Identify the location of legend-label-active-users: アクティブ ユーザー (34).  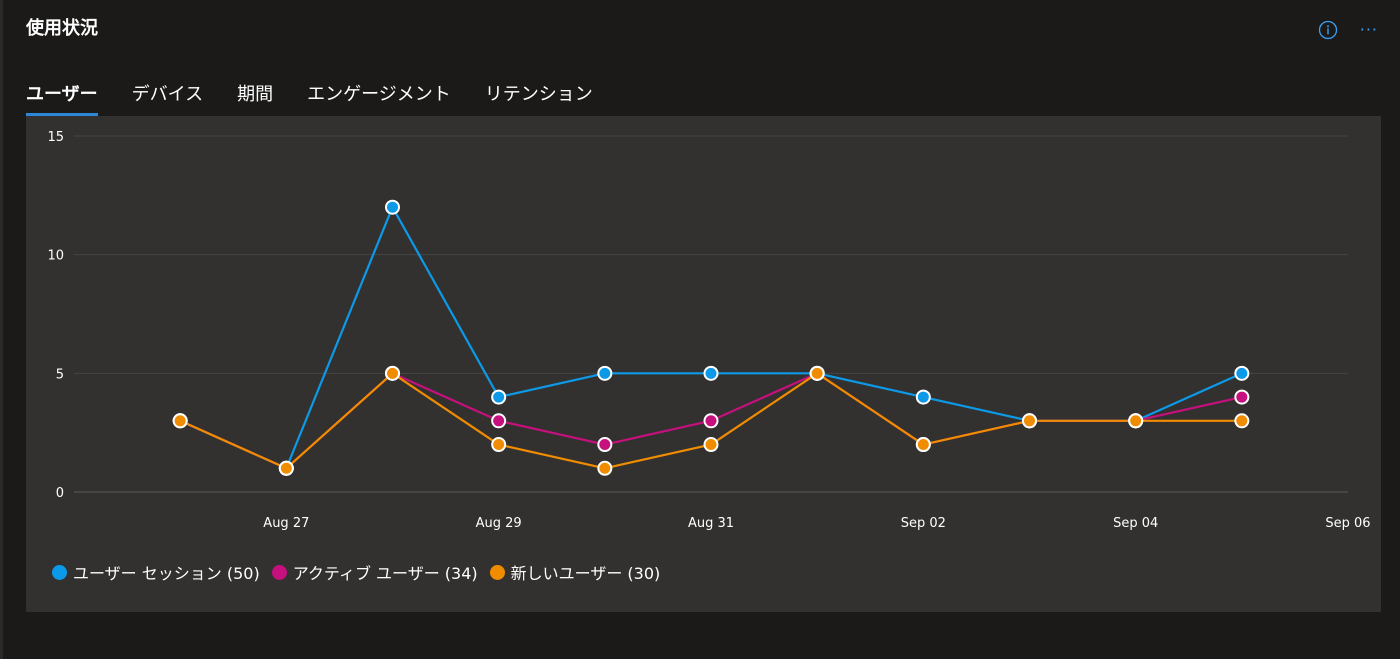
(385, 573).